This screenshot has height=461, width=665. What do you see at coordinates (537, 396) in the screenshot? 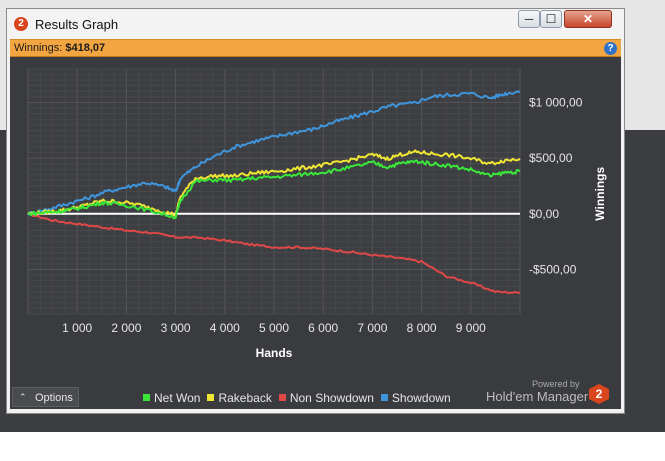
I see `brand-name: Hold'em Manager` at bounding box center [537, 396].